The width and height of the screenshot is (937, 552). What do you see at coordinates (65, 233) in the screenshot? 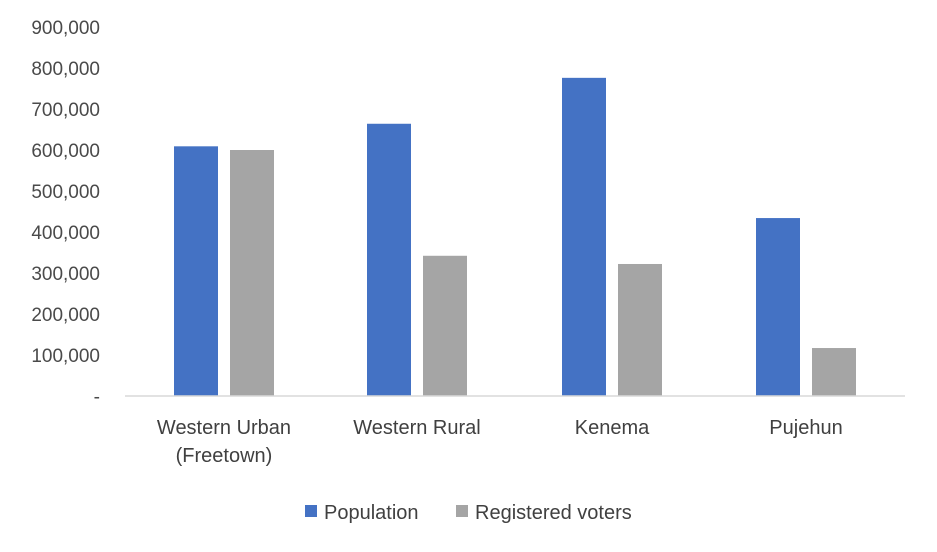
I see `y-tick-label: 400,000` at bounding box center [65, 233].